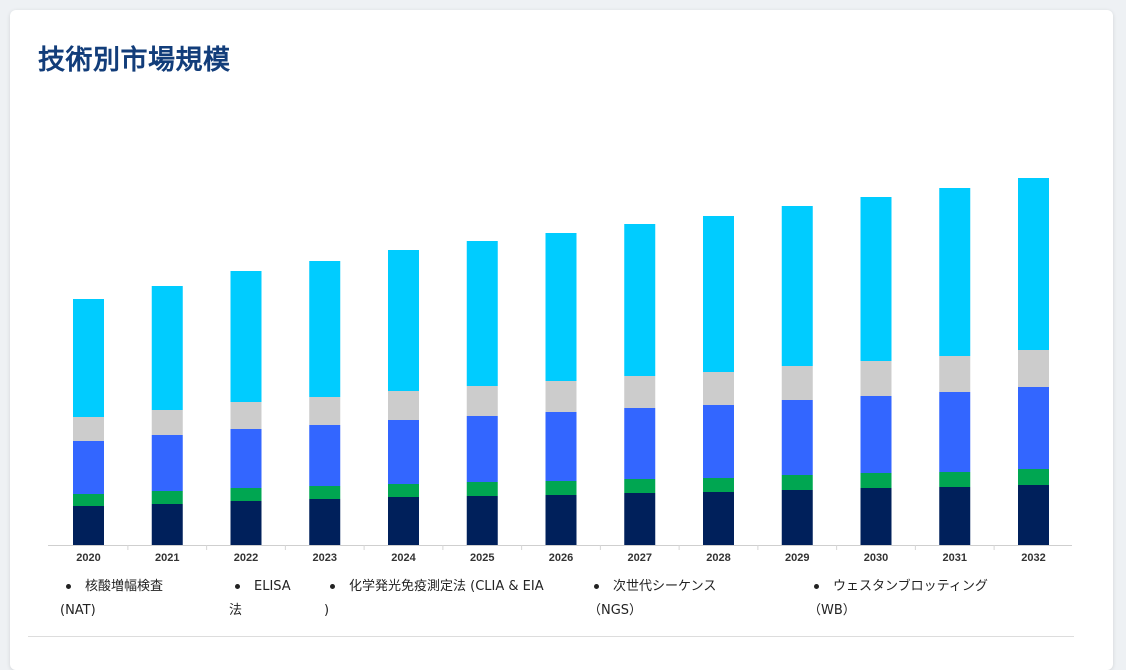 This screenshot has width=1126, height=670. I want to click on bar-stack-2024, so click(403, 397).